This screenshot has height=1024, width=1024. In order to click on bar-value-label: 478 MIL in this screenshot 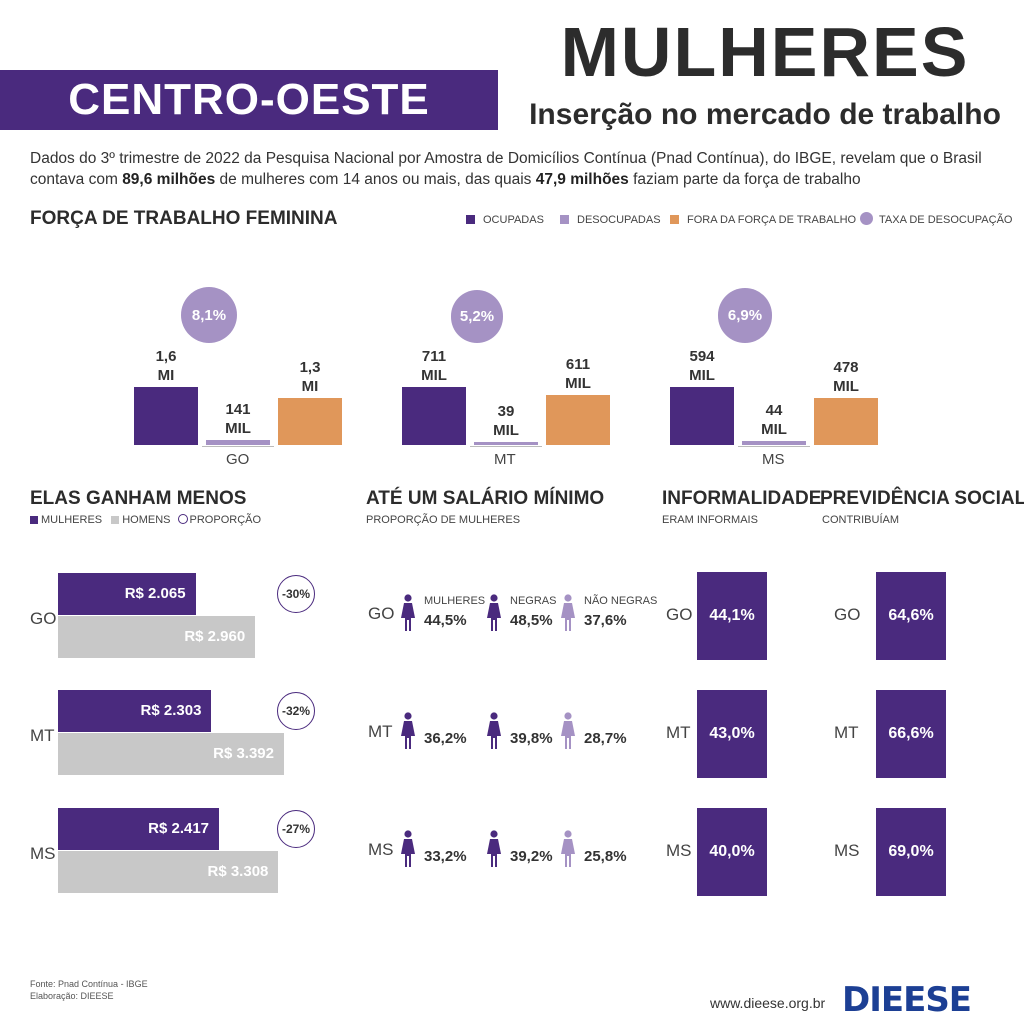, I will do `click(846, 377)`.